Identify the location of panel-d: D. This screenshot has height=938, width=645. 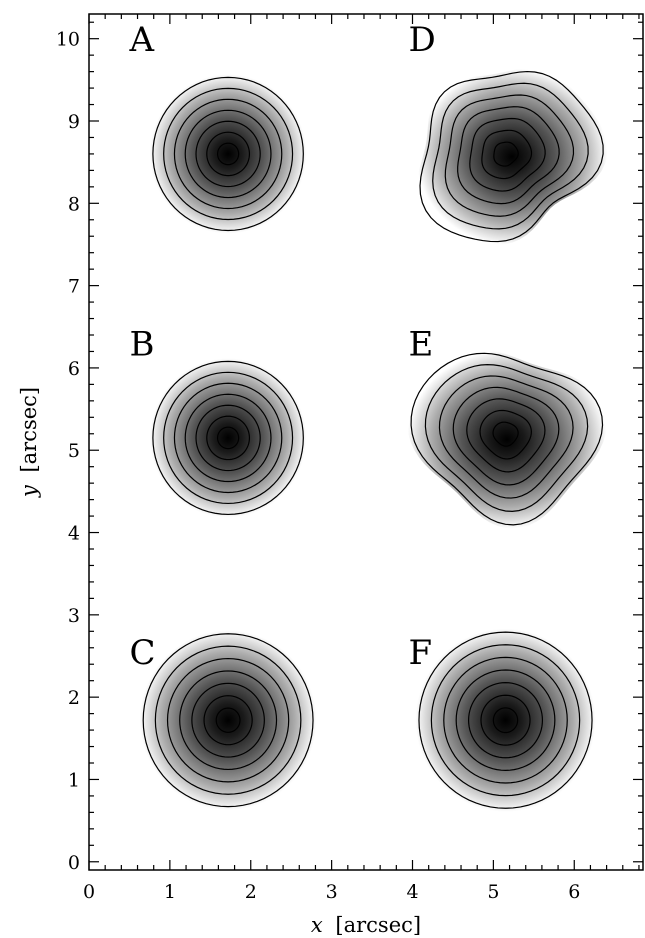
(508, 133).